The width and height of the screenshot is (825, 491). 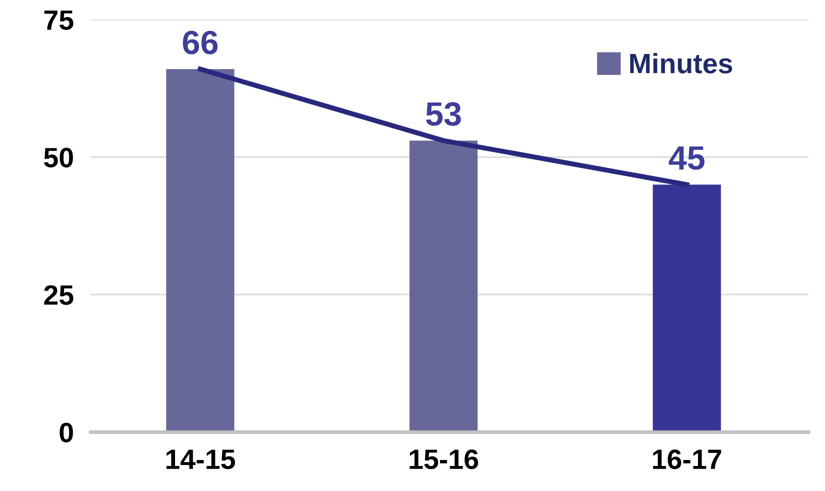 What do you see at coordinates (58, 158) in the screenshot?
I see `y-tick-label: 50` at bounding box center [58, 158].